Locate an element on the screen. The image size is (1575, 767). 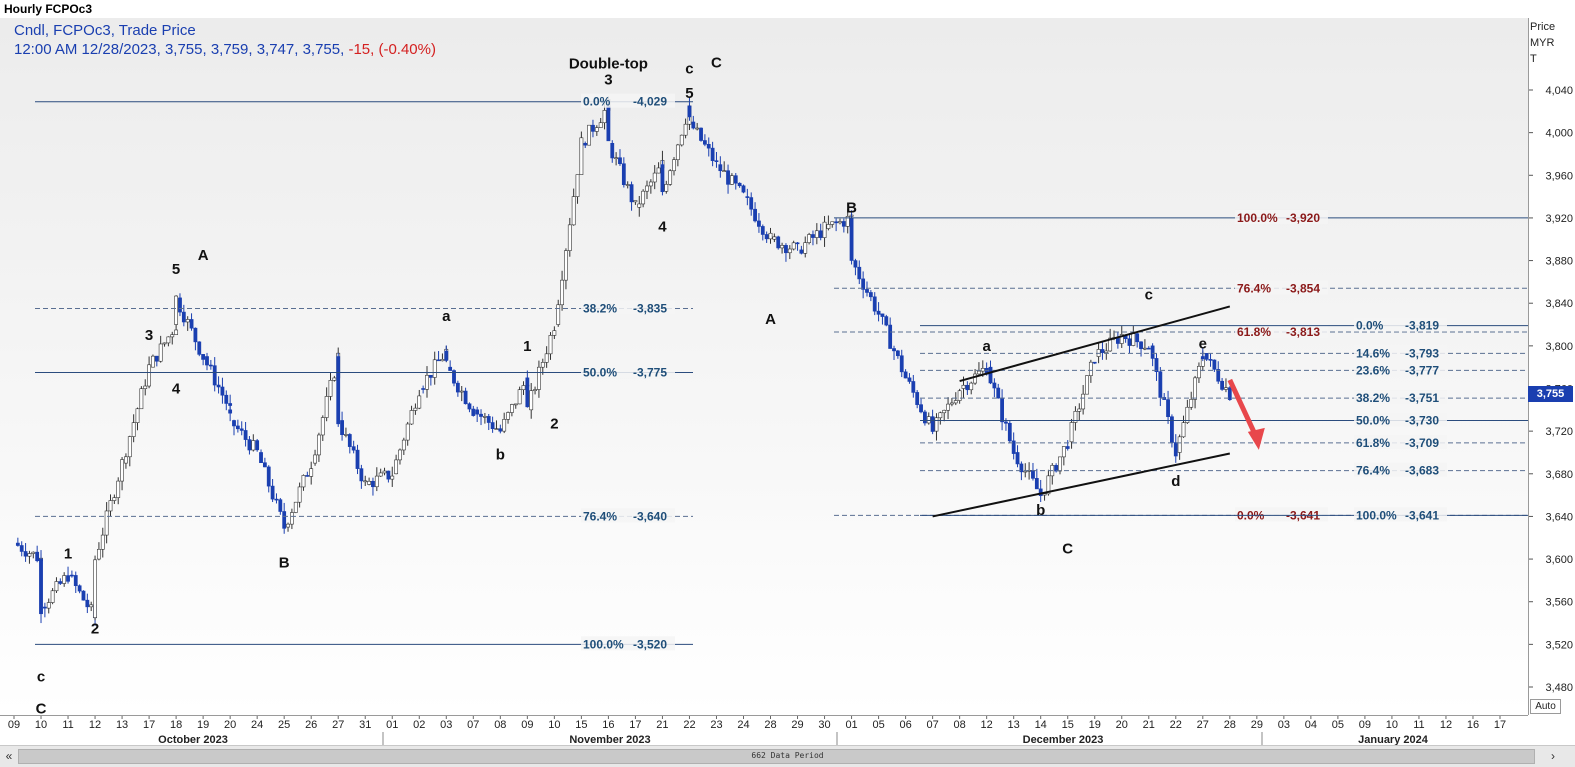
x-tick-label: 13 is located at coordinates (1014, 725).